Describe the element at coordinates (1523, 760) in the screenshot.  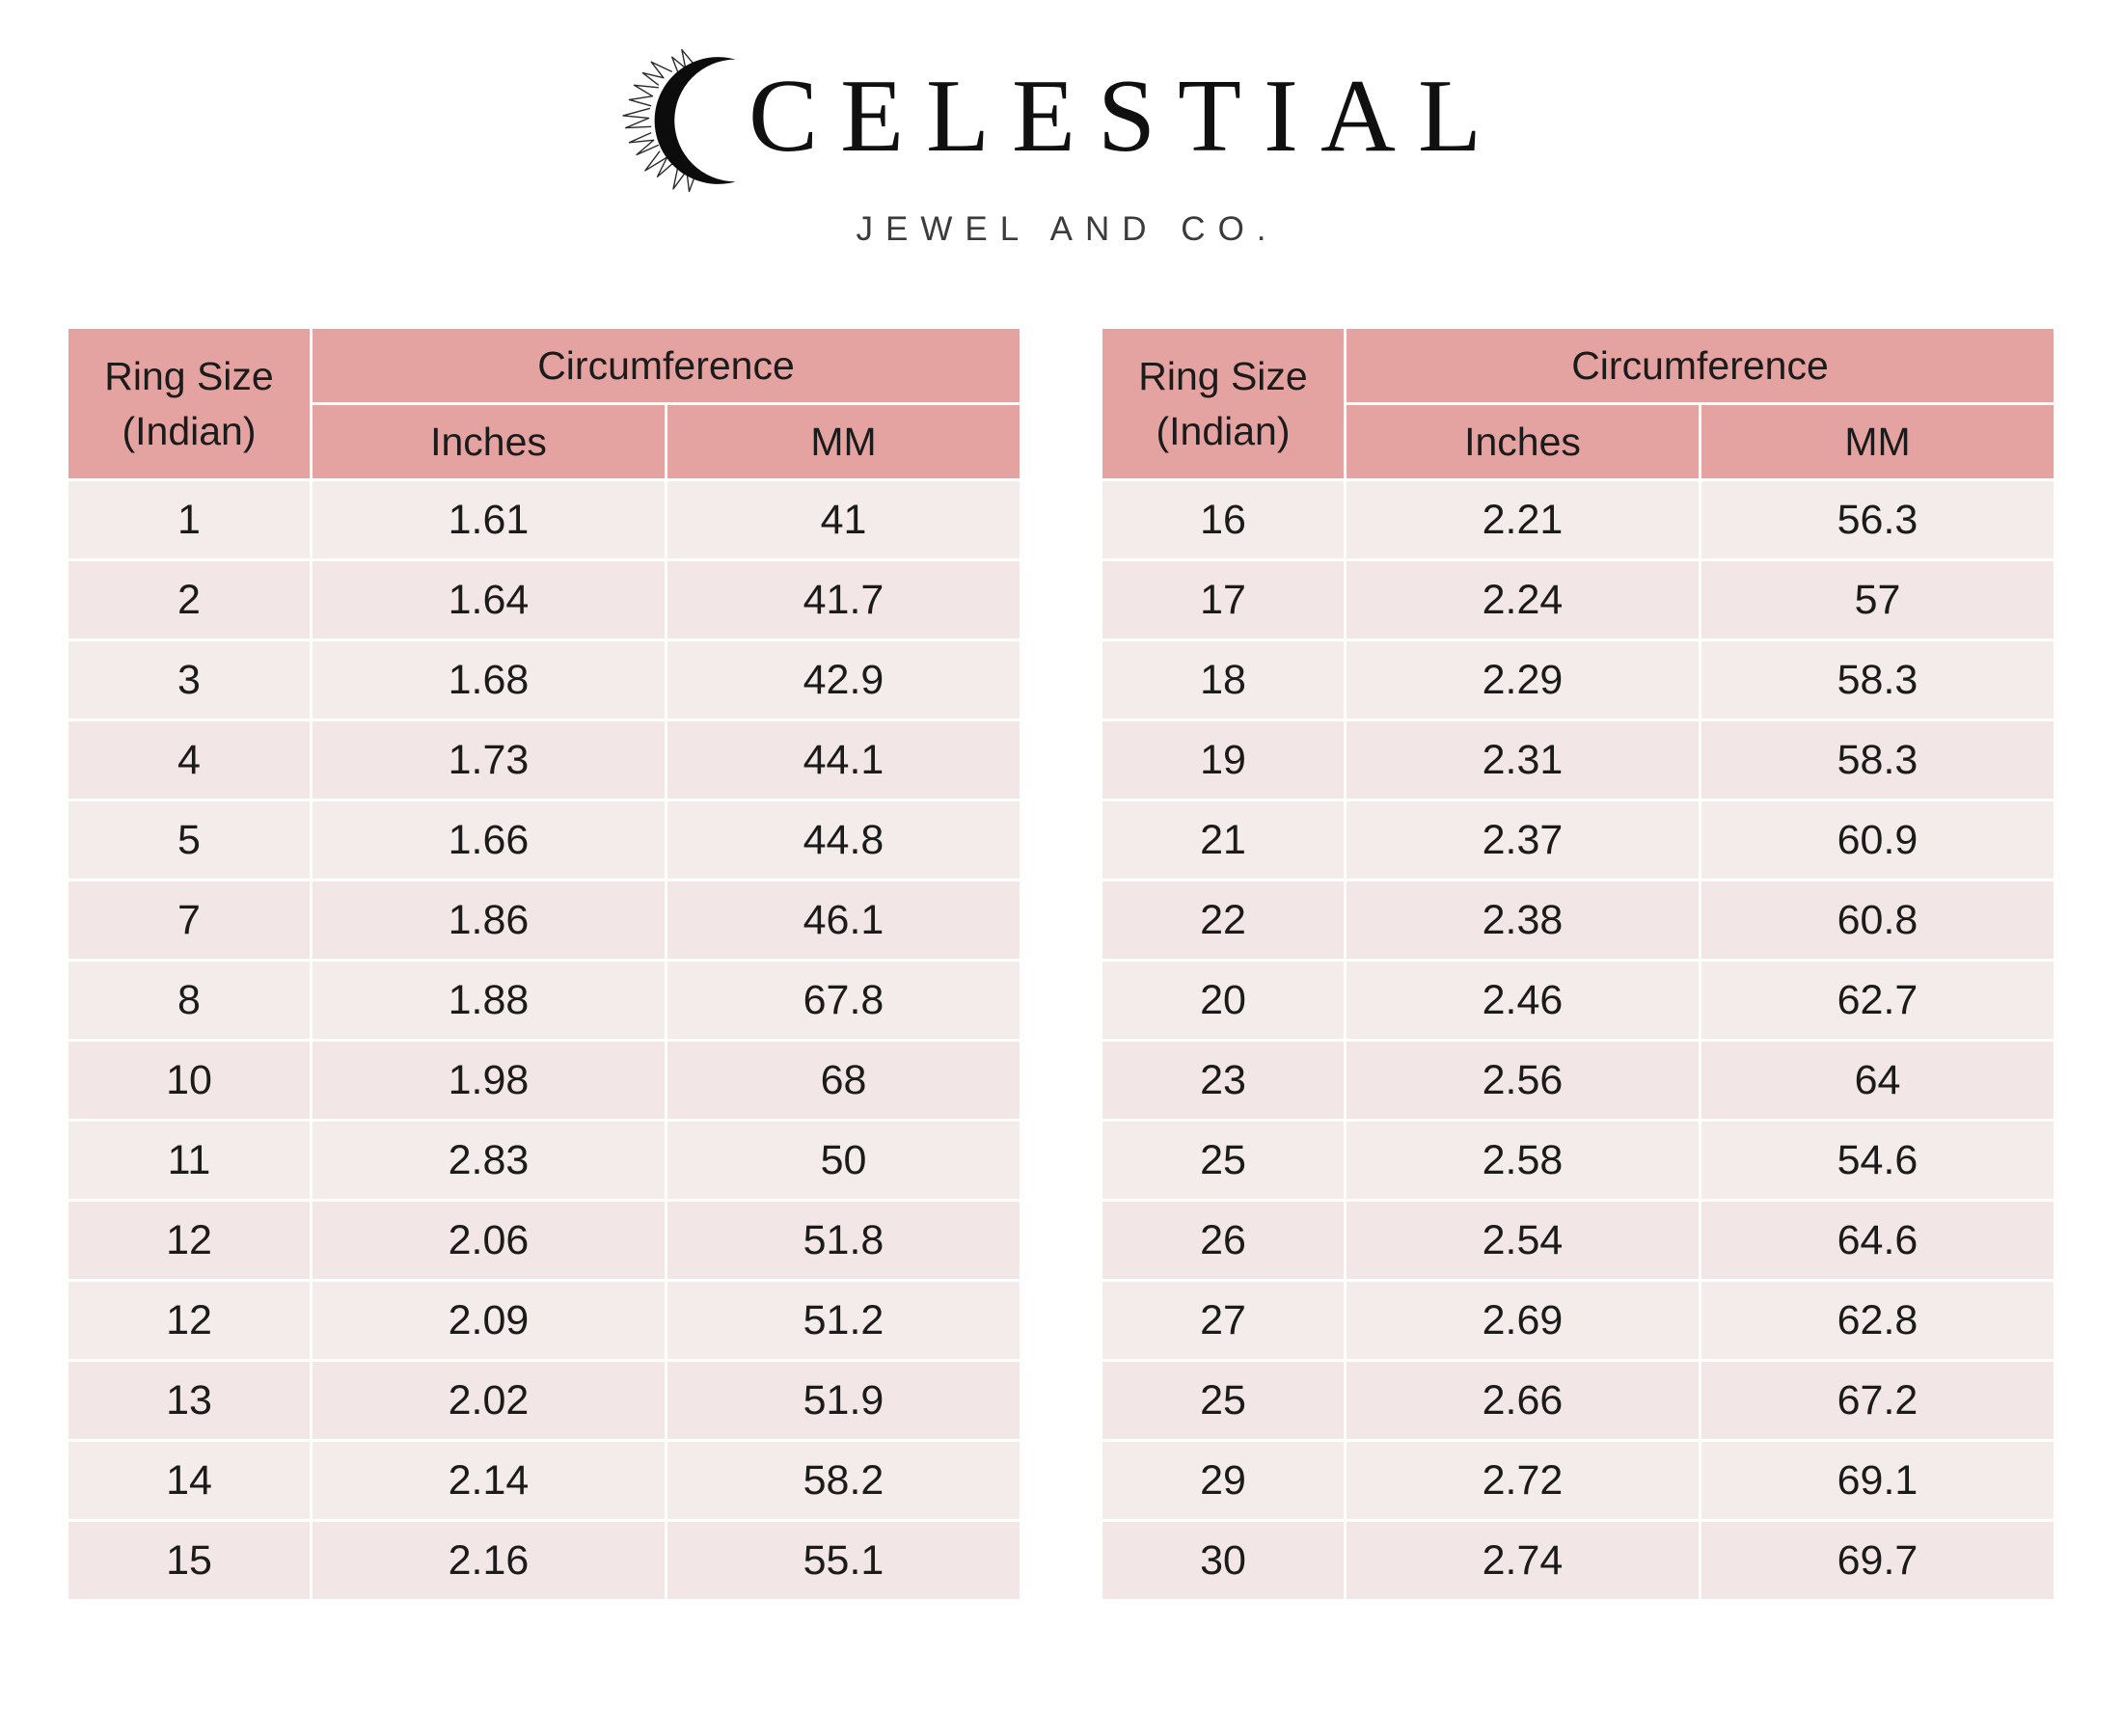
I see `inches-cell: 2.31` at that location.